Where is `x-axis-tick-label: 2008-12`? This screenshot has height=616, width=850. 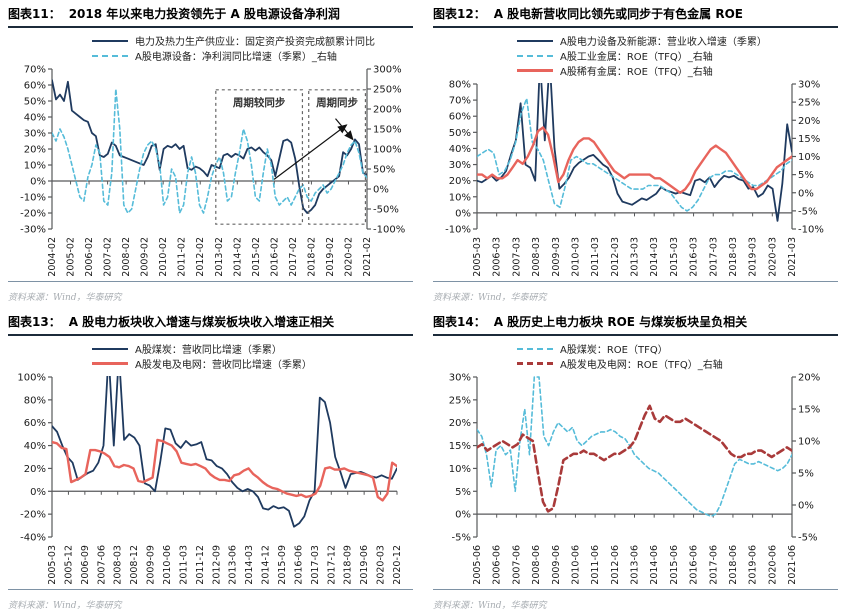
x-axis-tick-label: 2008-12 is located at coordinates (134, 565).